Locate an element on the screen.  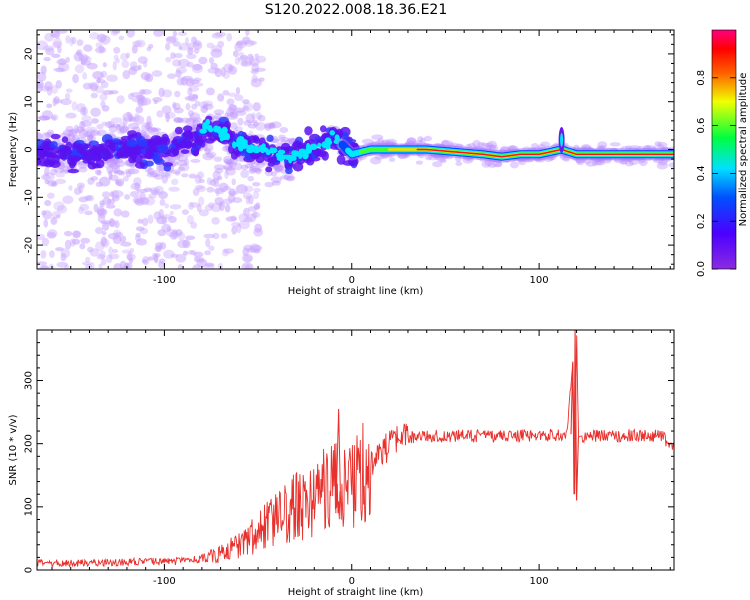
spectrogram-y-tick-label: 10 is located at coordinates (29, 101).